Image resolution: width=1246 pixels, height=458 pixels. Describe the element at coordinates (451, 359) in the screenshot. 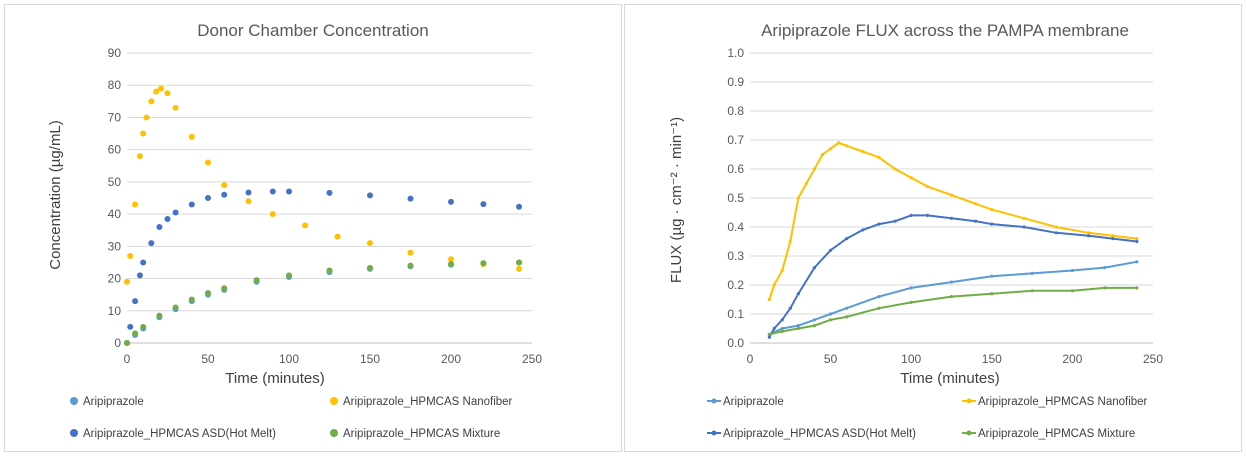

I see `x-tick-label: 200` at that location.